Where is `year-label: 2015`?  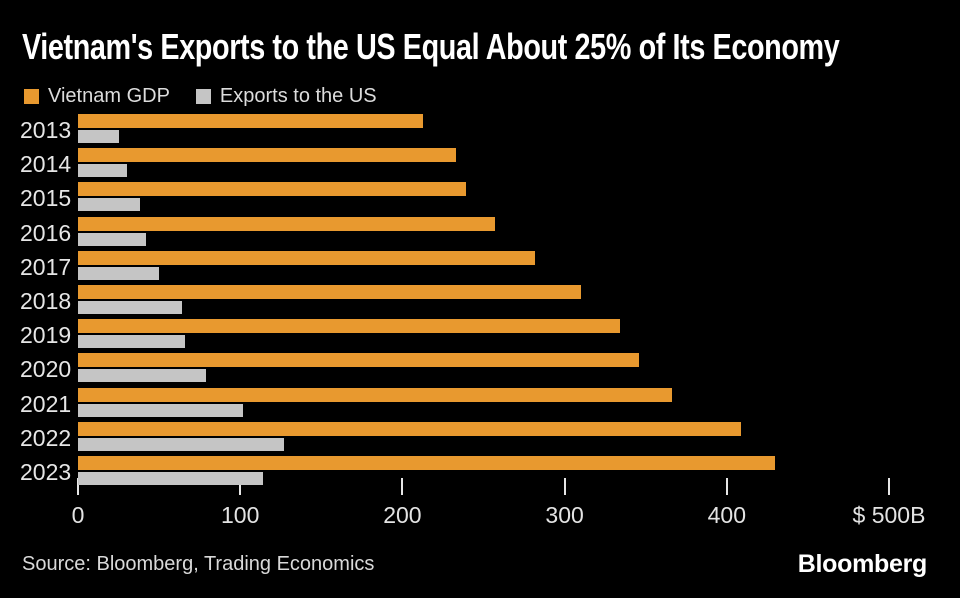
year-label: 2015 is located at coordinates (46, 198).